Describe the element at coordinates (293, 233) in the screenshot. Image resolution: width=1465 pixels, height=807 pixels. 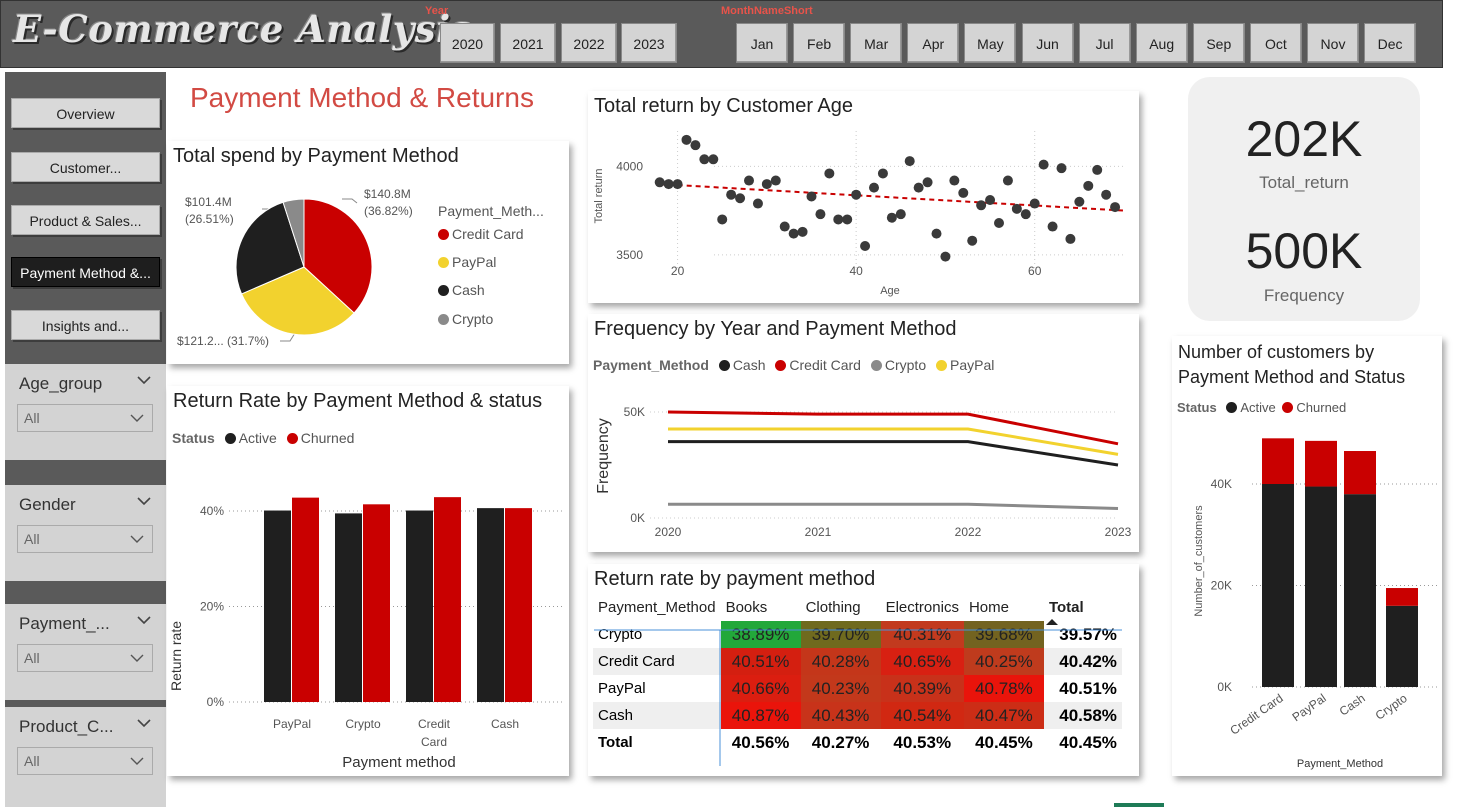
I see `pie-slice-crypto` at that location.